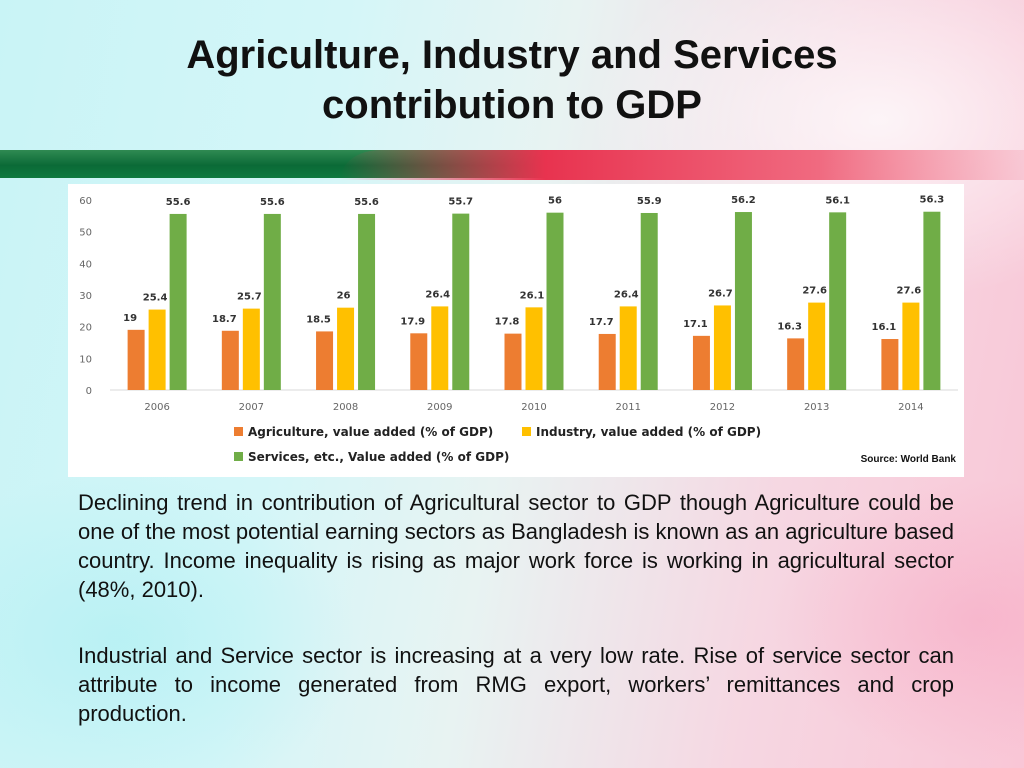 The height and width of the screenshot is (768, 1024). What do you see at coordinates (722, 347) in the screenshot?
I see `bar-industry-2012` at bounding box center [722, 347].